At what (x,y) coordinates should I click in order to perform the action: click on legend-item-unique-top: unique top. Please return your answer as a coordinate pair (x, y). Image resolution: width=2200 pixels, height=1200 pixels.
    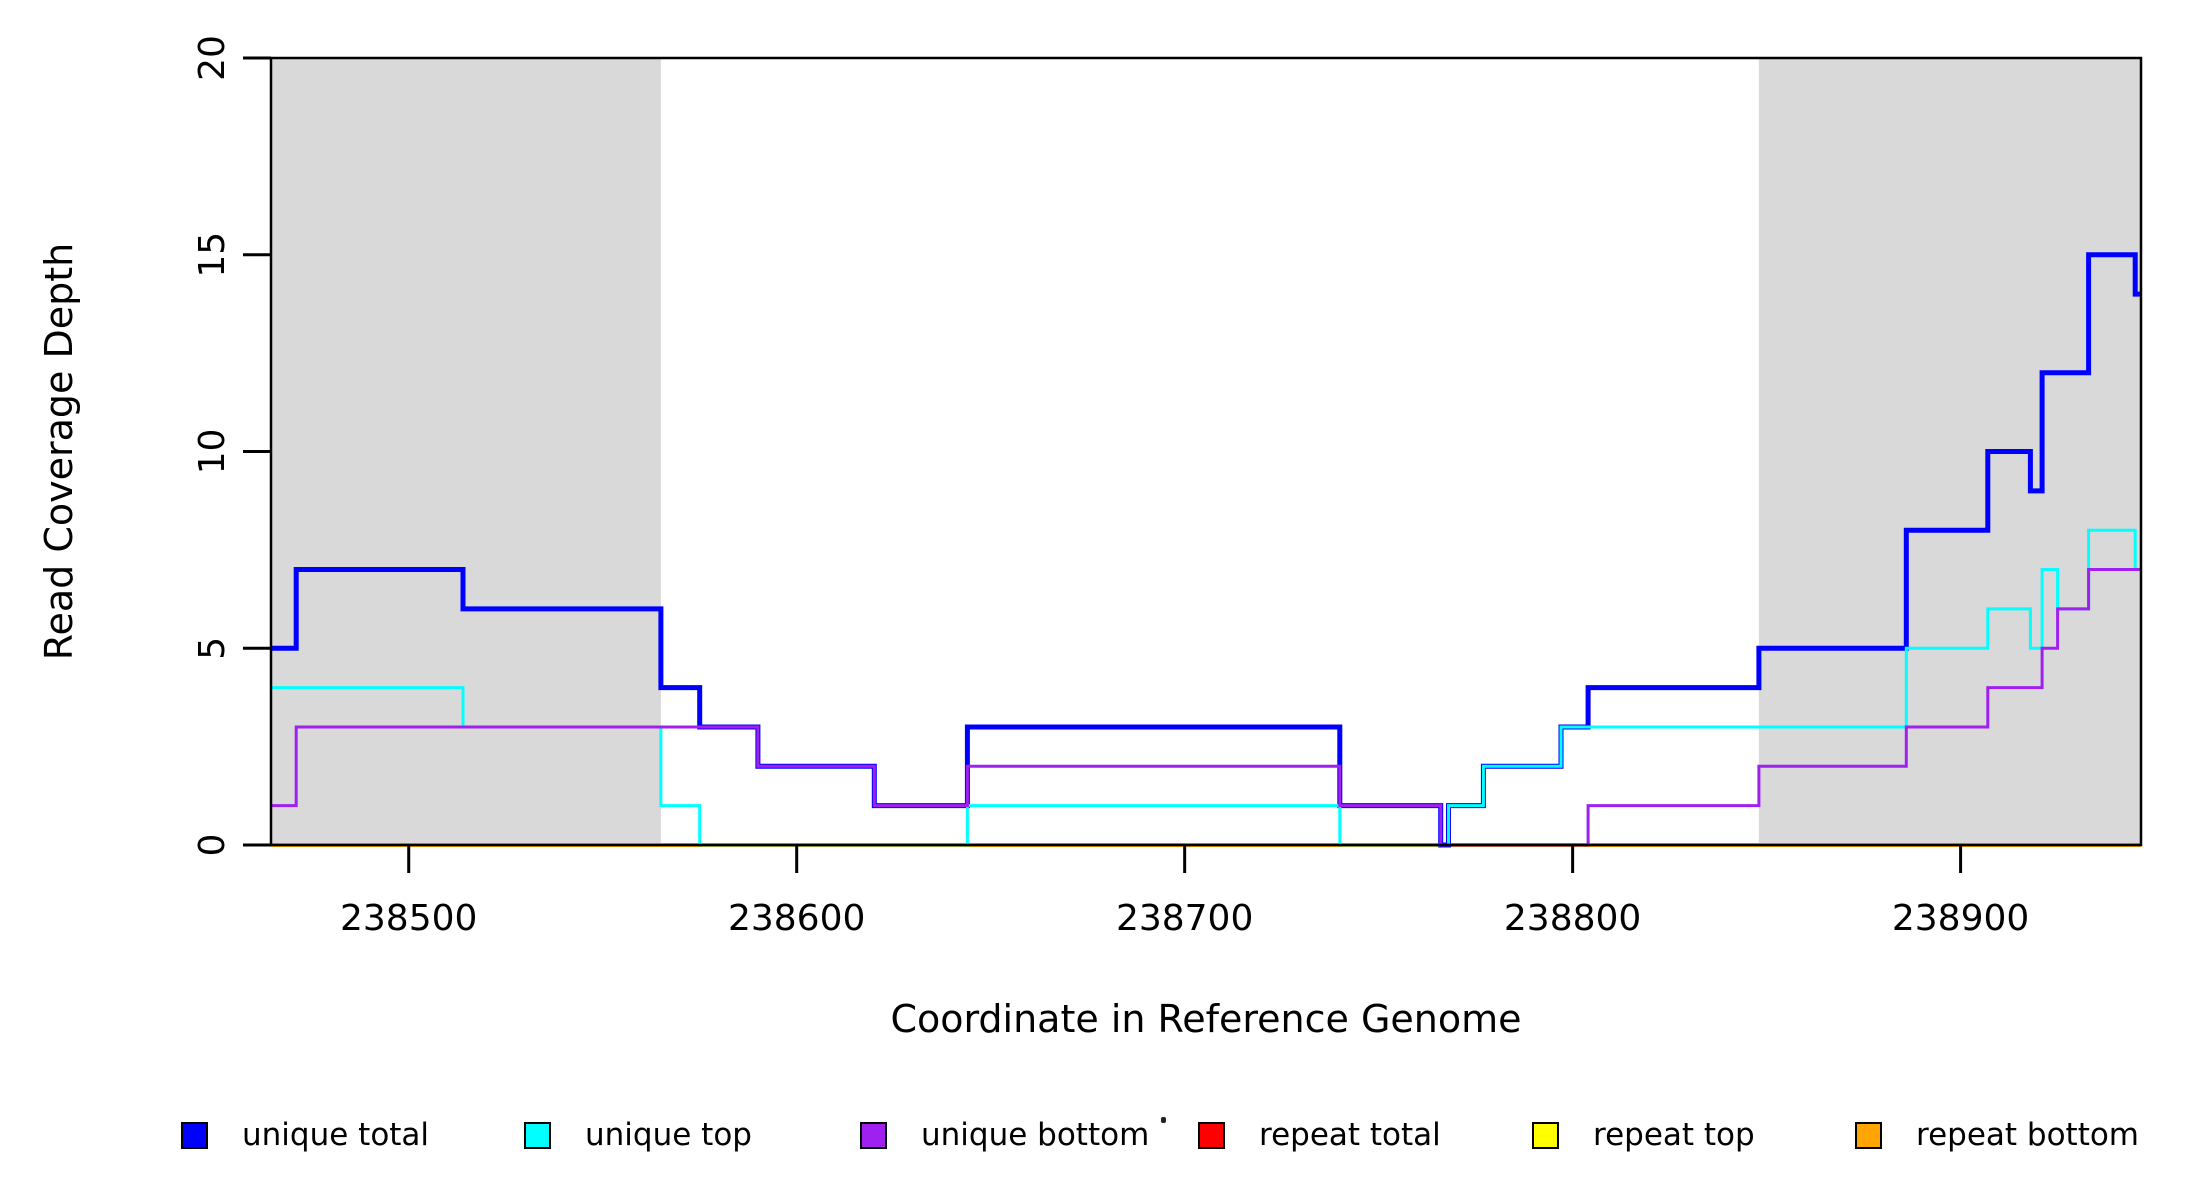
    Looking at the image, I should click on (638, 1135).